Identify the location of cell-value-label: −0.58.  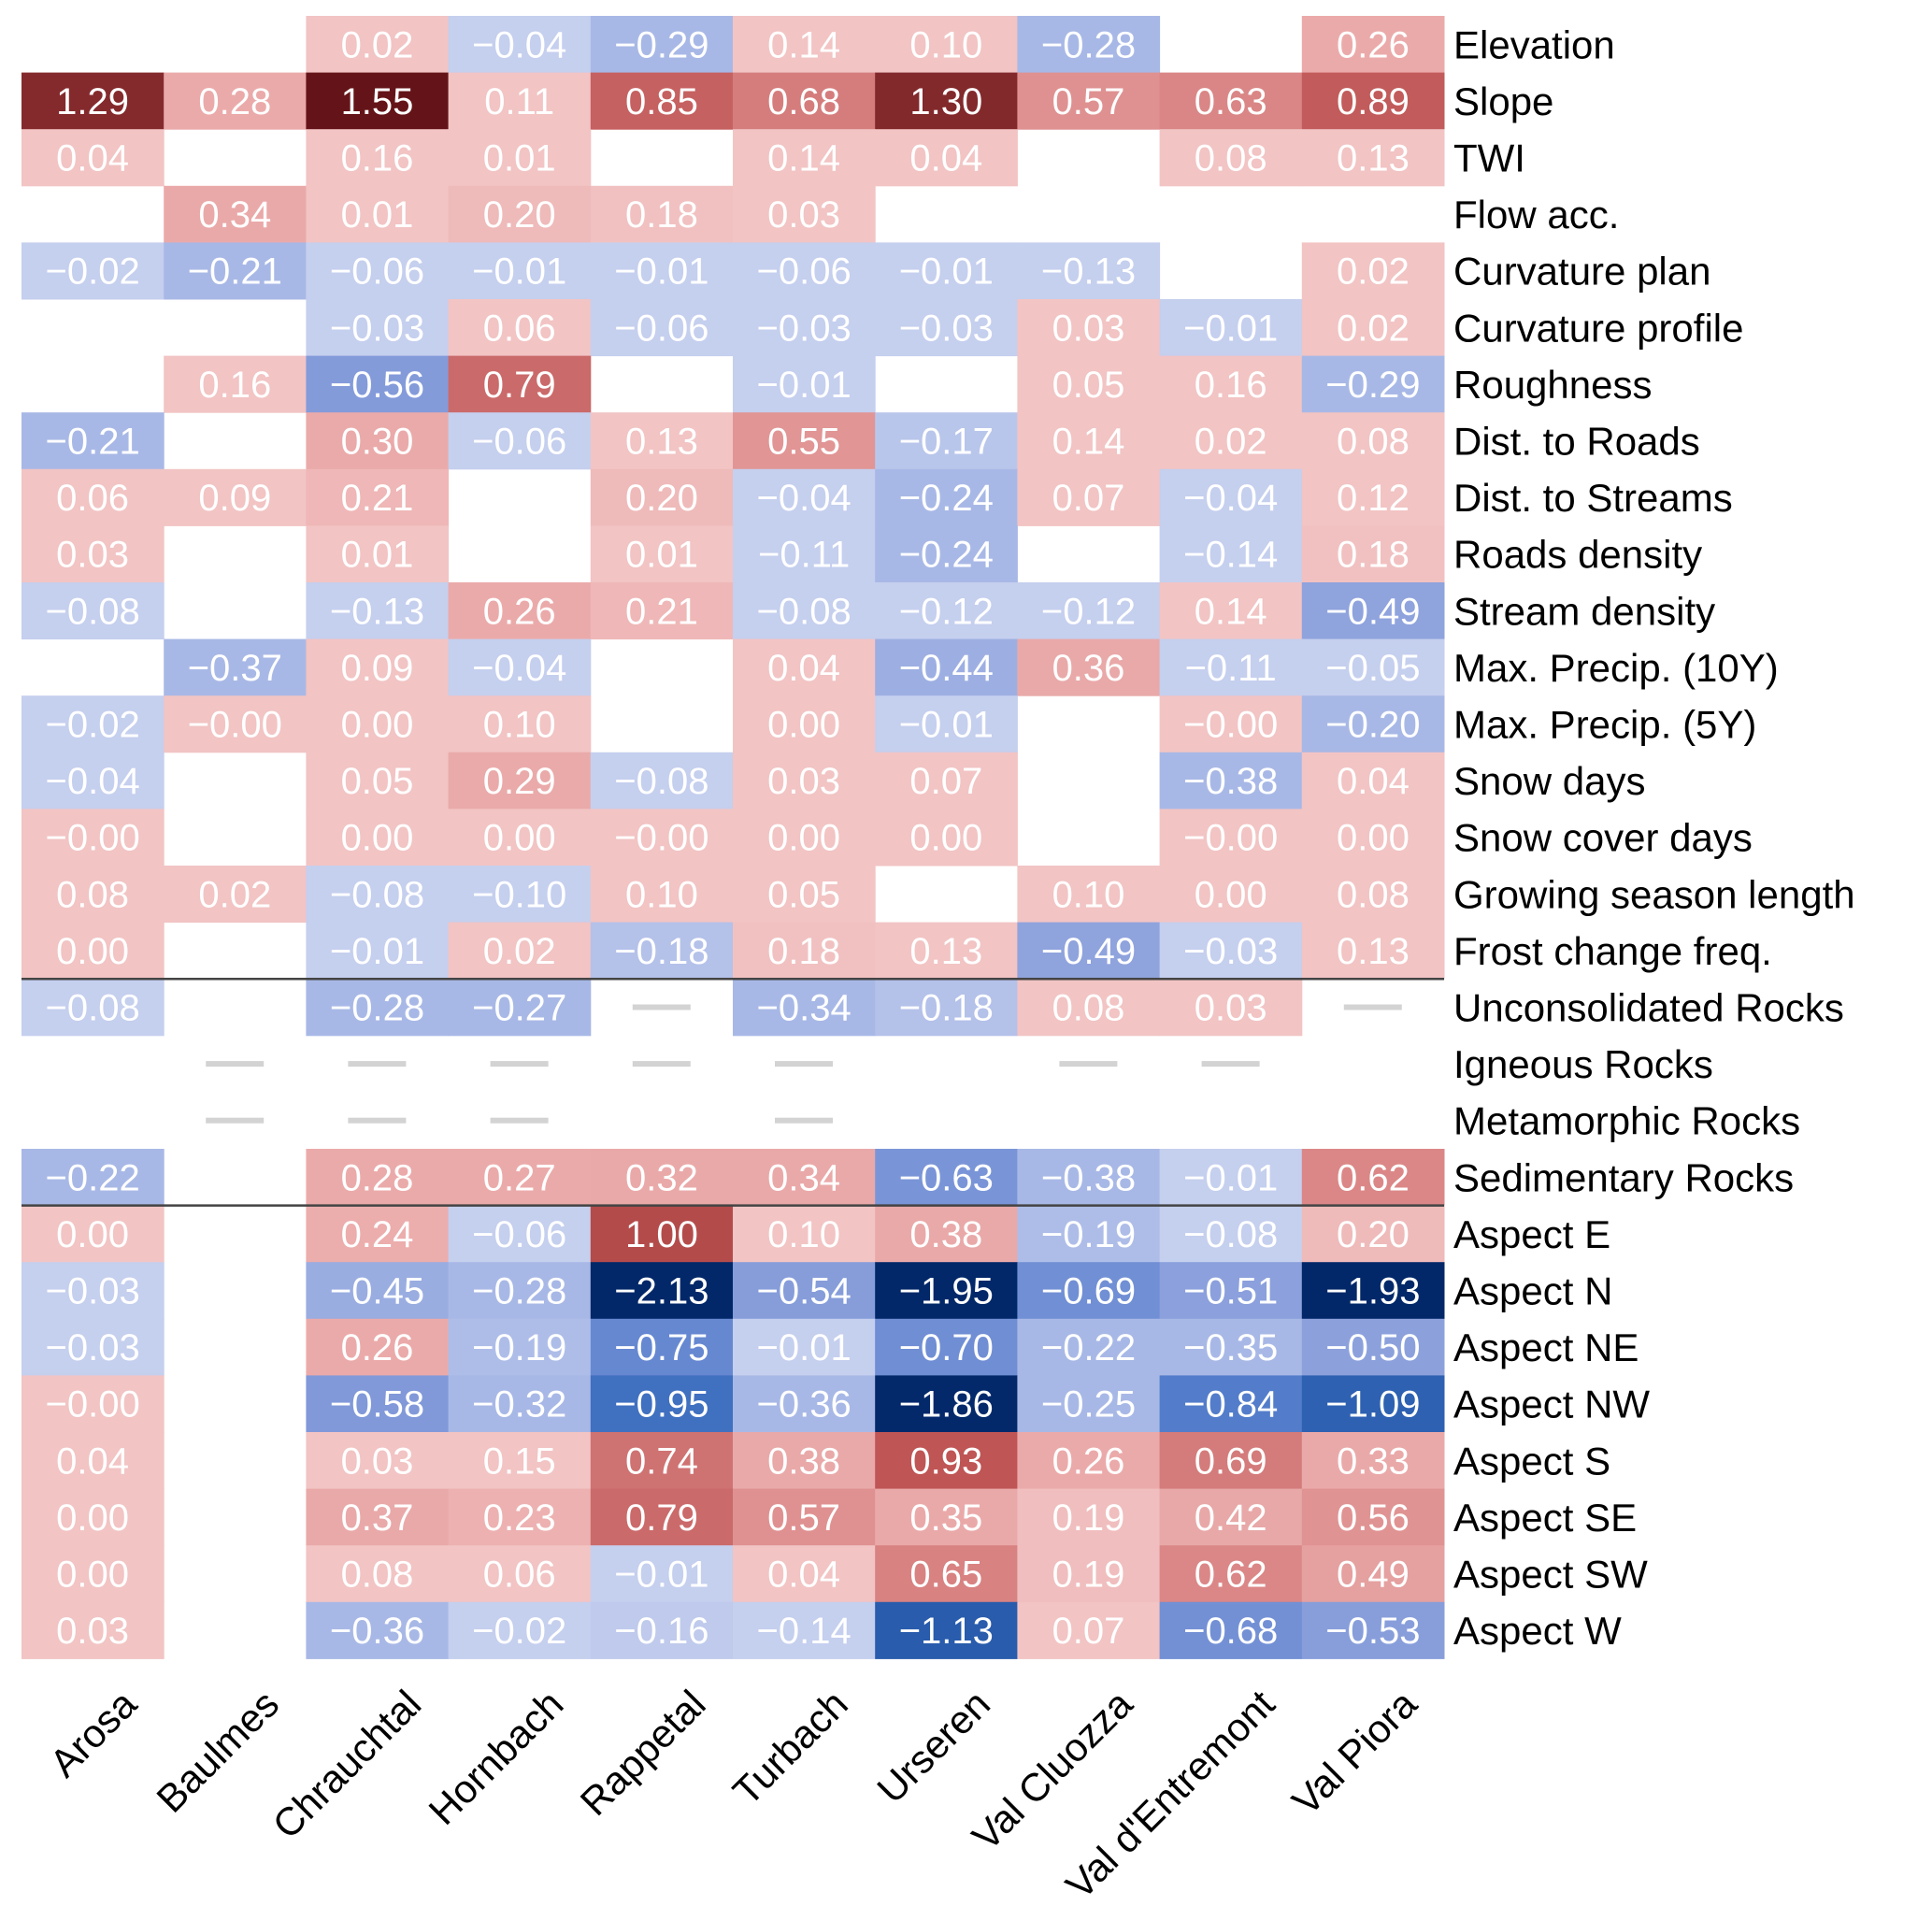
(377, 1405).